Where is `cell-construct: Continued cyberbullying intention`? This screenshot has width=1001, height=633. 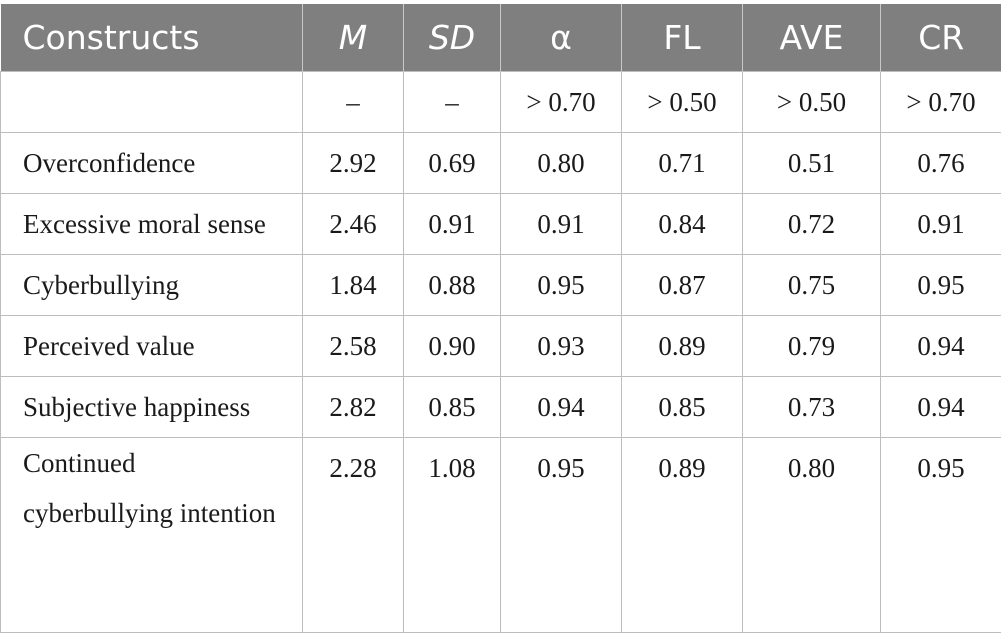 cell-construct: Continued cyberbullying intention is located at coordinates (152, 535).